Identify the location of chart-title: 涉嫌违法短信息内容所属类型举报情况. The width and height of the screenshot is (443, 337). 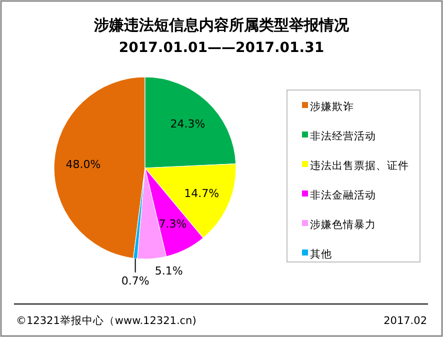
(221, 25).